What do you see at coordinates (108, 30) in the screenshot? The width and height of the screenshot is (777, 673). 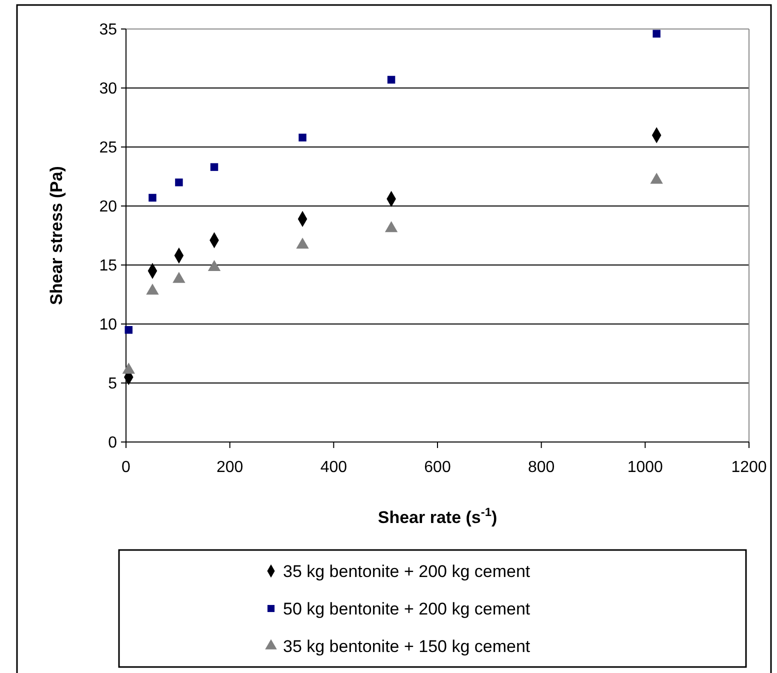 I see `y-tick-label: 35` at bounding box center [108, 30].